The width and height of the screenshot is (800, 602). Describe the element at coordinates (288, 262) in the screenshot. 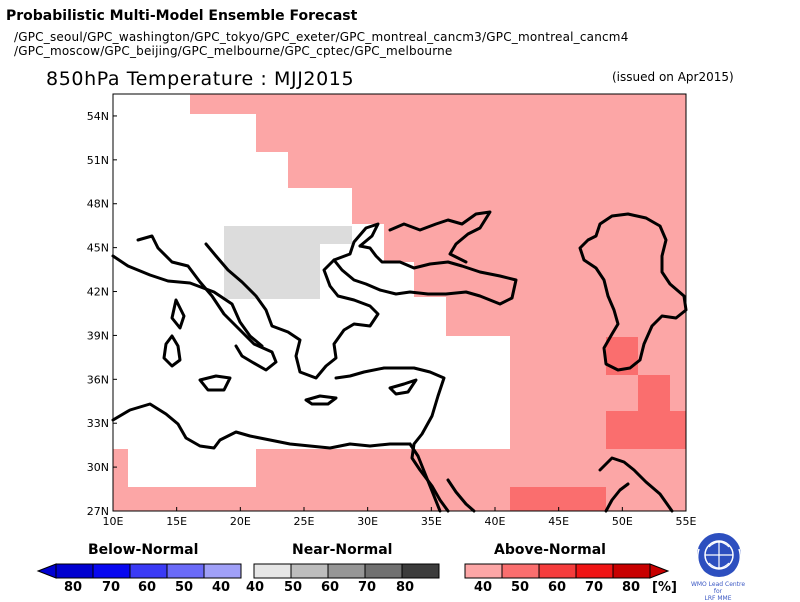

I see `near-normal-40-region` at that location.